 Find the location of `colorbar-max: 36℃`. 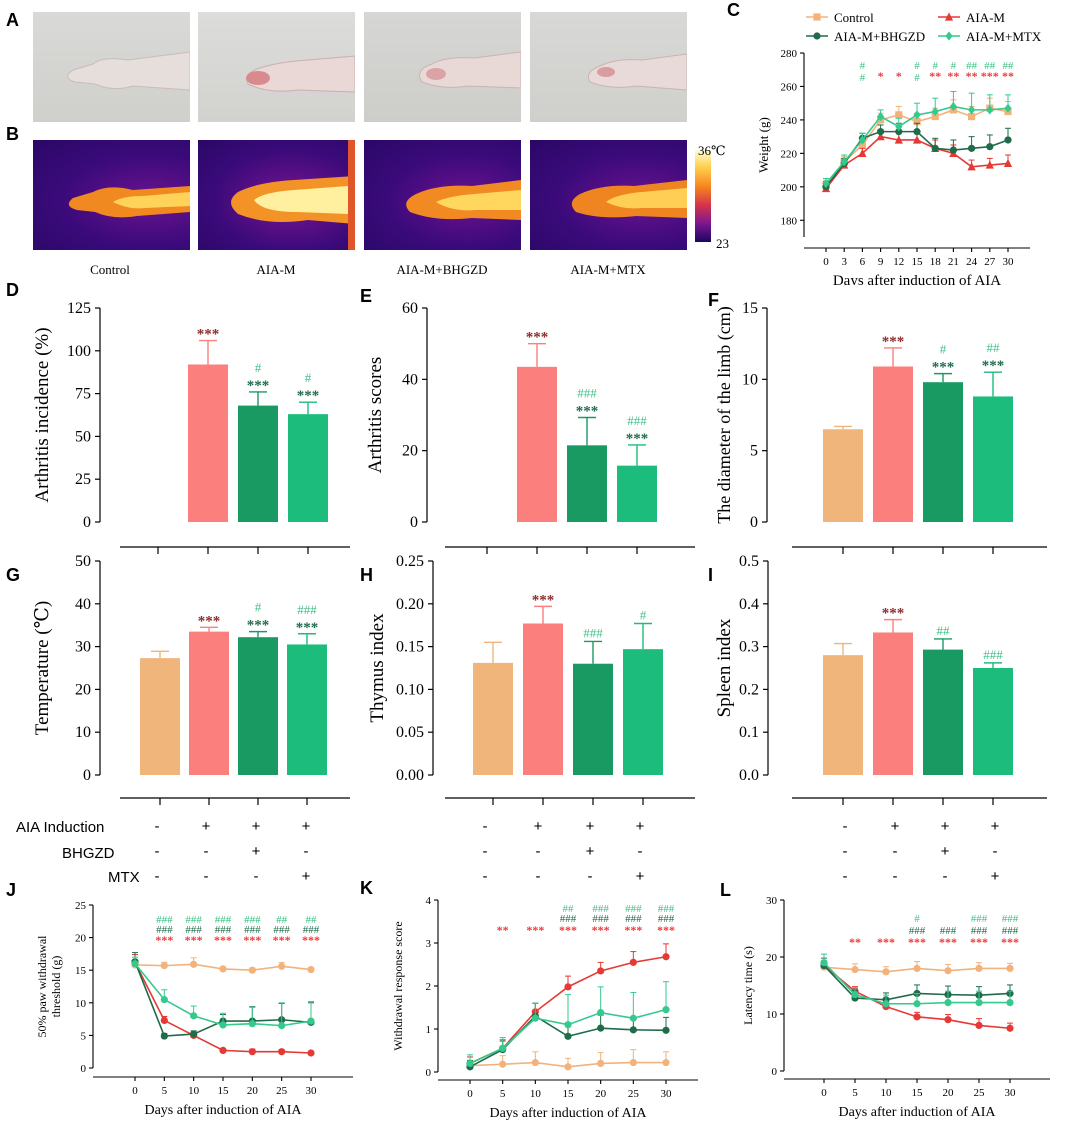

colorbar-max: 36℃ is located at coordinates (712, 151).